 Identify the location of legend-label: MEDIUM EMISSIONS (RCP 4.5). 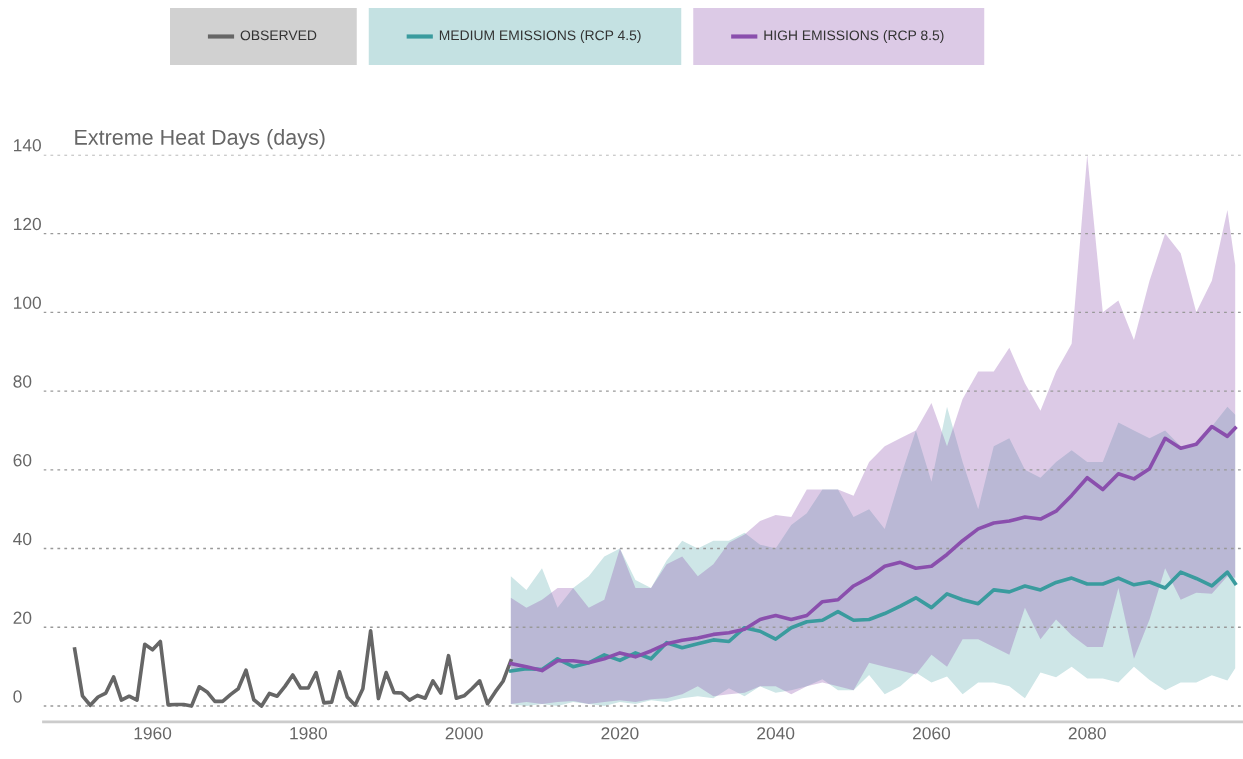
(540, 36).